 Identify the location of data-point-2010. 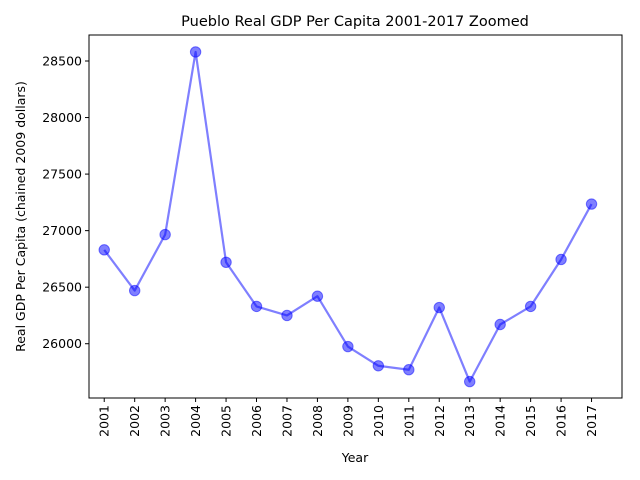
(378, 366).